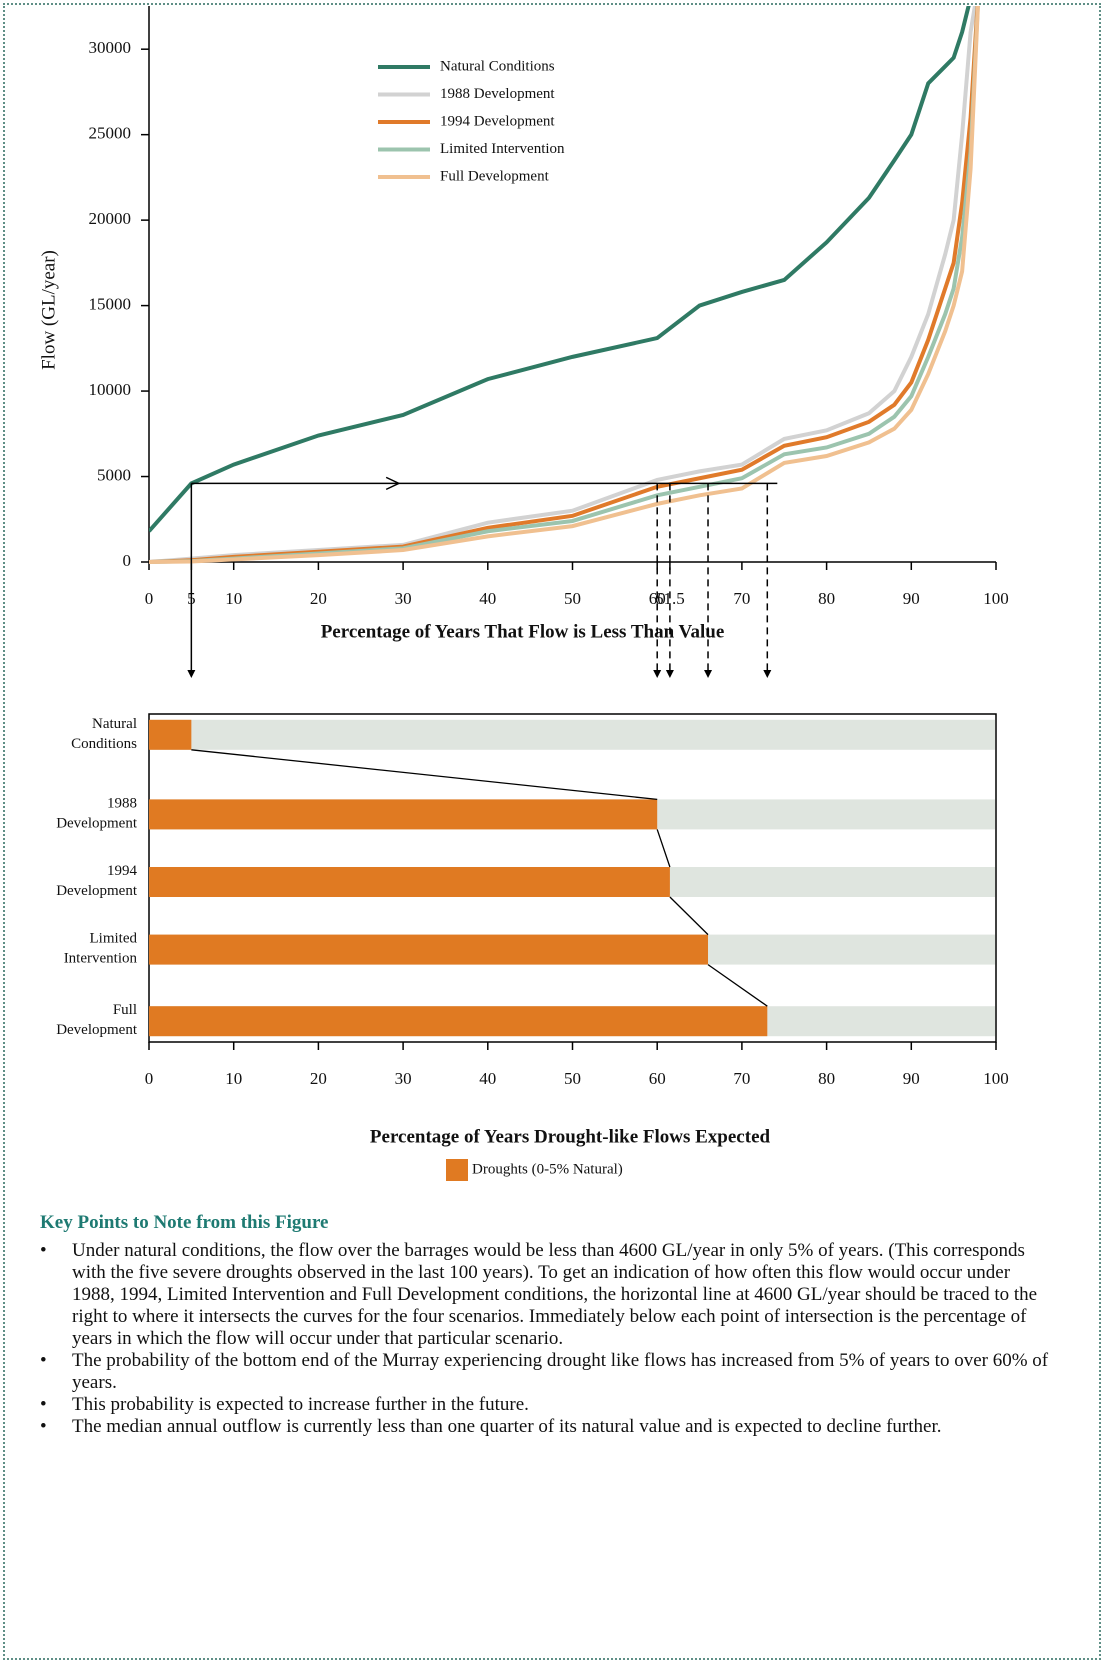 Image resolution: width=1108 pixels, height=1667 pixels. Describe the element at coordinates (122, 871) in the screenshot. I see `category-label-line: 1994` at that location.